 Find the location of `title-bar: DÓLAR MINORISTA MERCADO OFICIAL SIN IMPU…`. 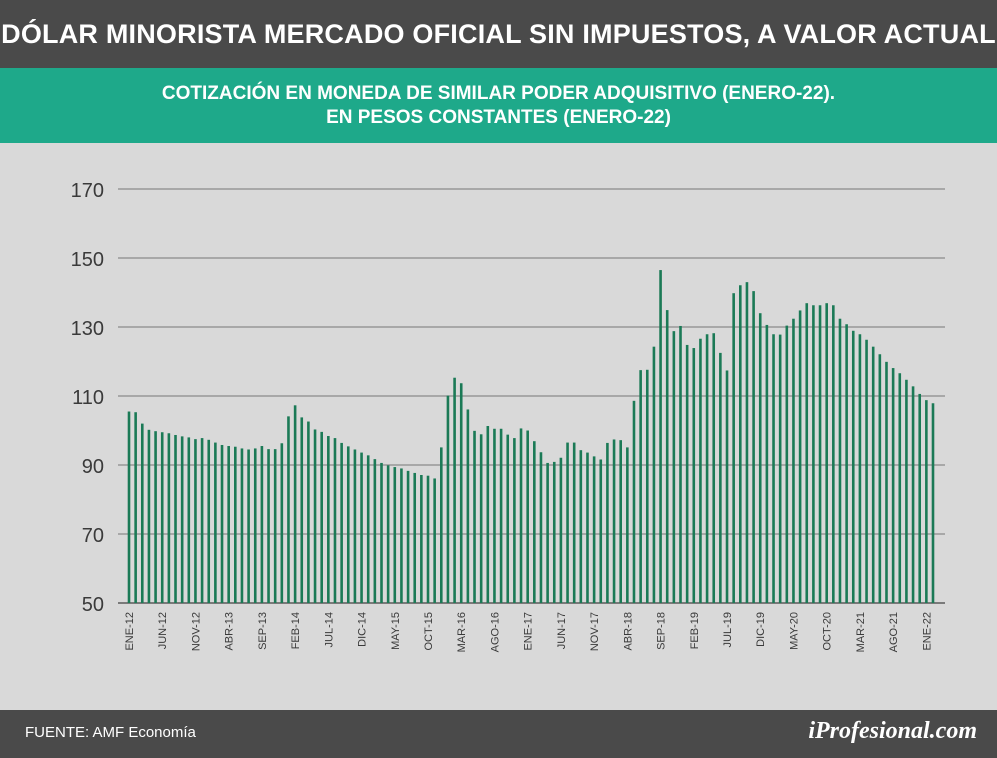

title-bar: DÓLAR MINORISTA MERCADO OFICIAL SIN IMPU… is located at coordinates (498, 34).